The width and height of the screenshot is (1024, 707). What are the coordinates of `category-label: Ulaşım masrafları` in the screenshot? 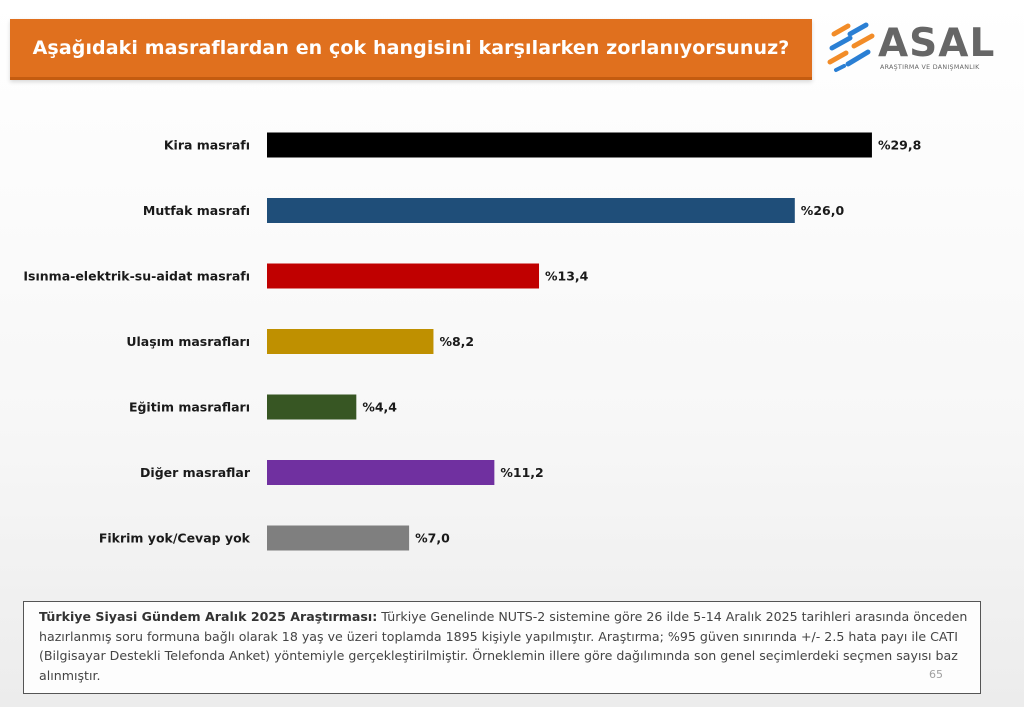 It's located at (188, 341).